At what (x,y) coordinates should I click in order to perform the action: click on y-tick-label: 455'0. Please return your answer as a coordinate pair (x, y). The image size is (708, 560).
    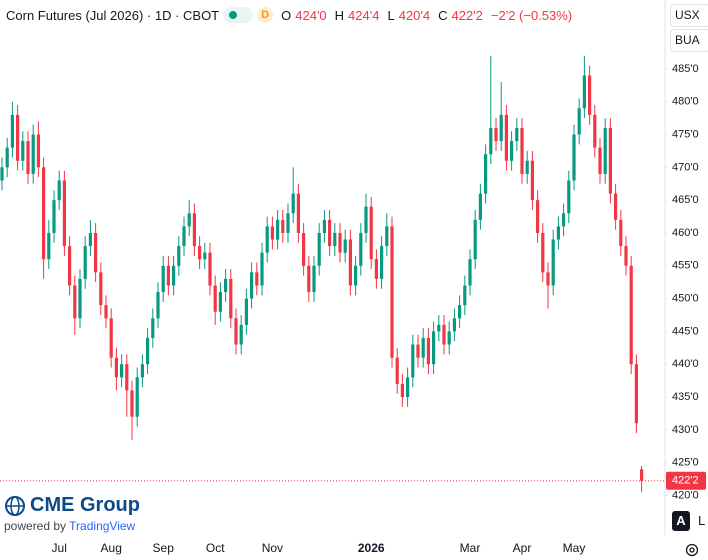
    Looking at the image, I should click on (685, 266).